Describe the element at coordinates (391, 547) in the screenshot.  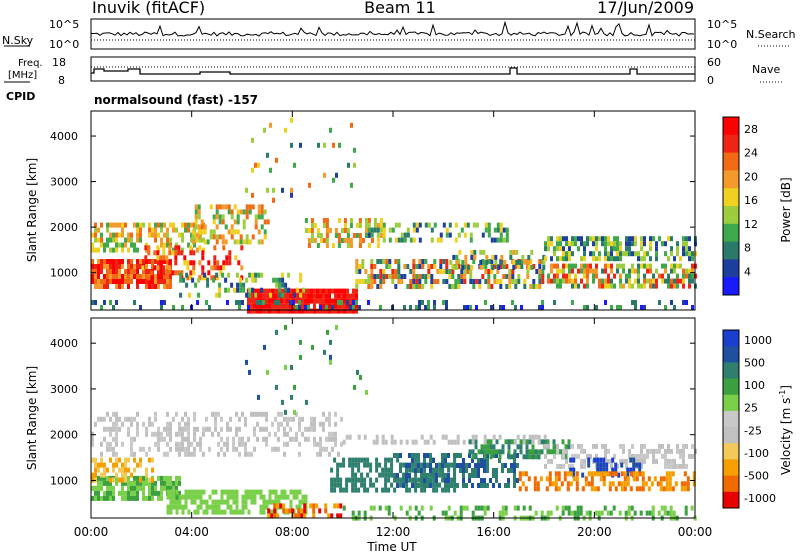
I see `x-axis-label: Time UT` at that location.